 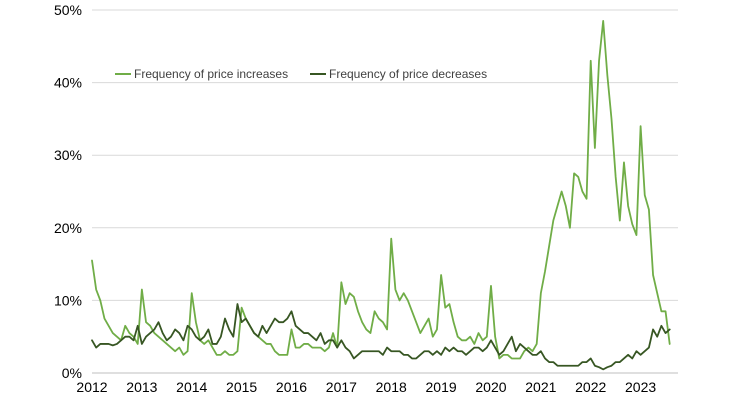 What do you see at coordinates (381, 337) in the screenshot?
I see `series-line-price-decreases` at bounding box center [381, 337].